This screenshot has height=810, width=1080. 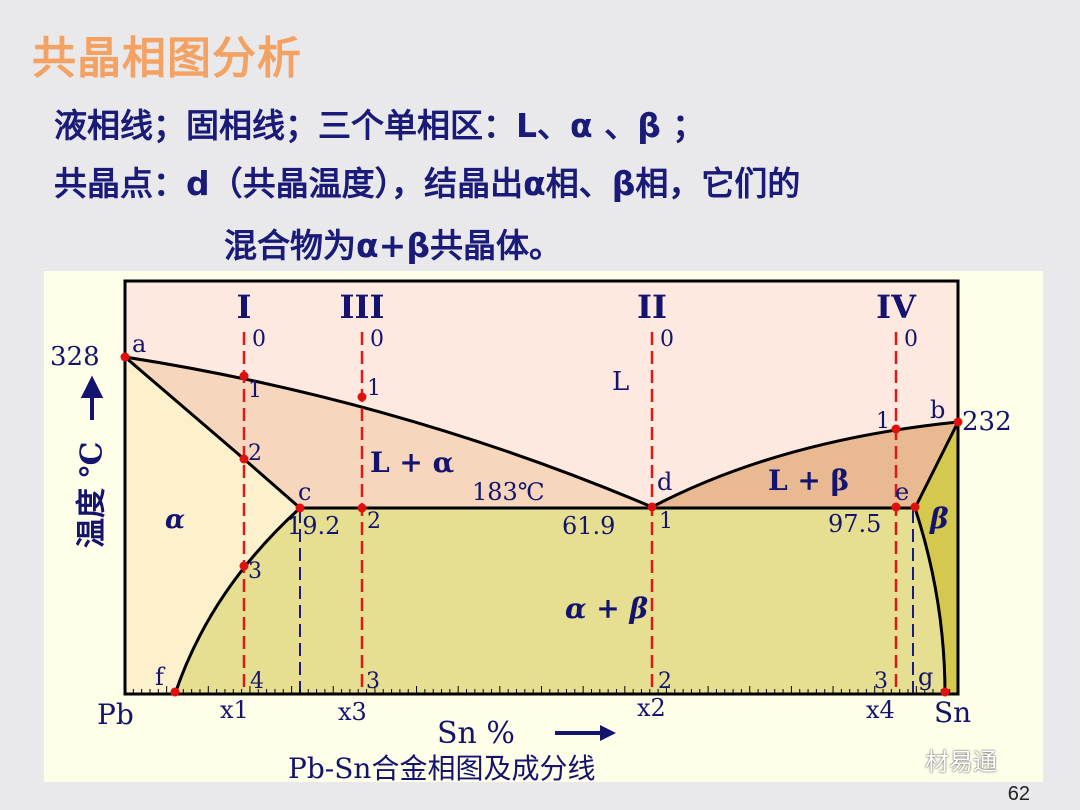 I want to click on point-f: f, so click(x=160, y=677).